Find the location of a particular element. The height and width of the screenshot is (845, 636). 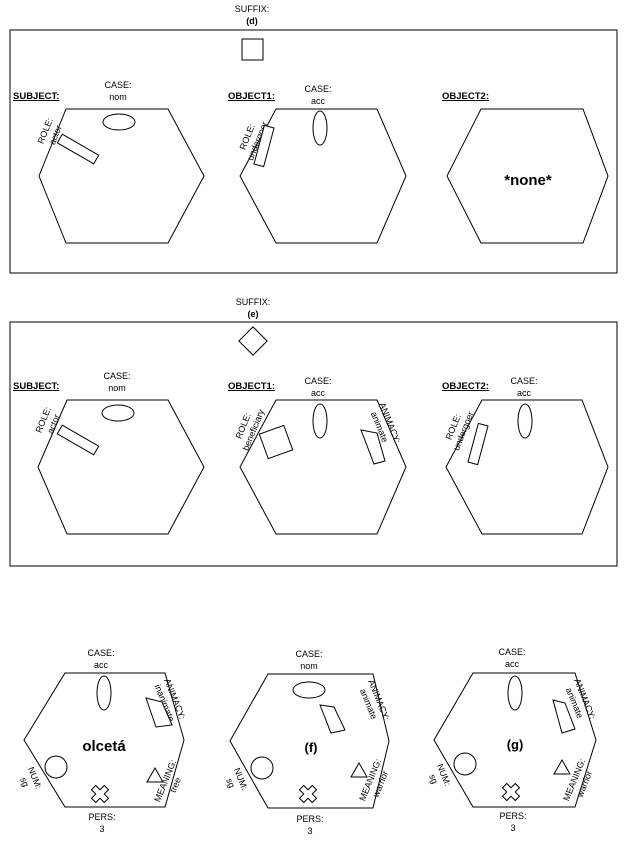

suffix-d-label: SUFFIX: is located at coordinates (252, 9).